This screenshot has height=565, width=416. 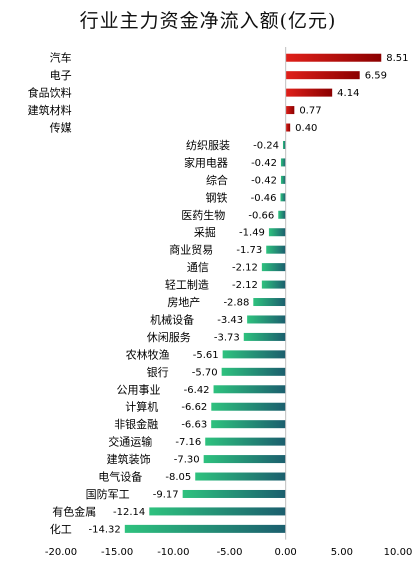 I want to click on category-label: 建筑装饰, so click(x=129, y=459).